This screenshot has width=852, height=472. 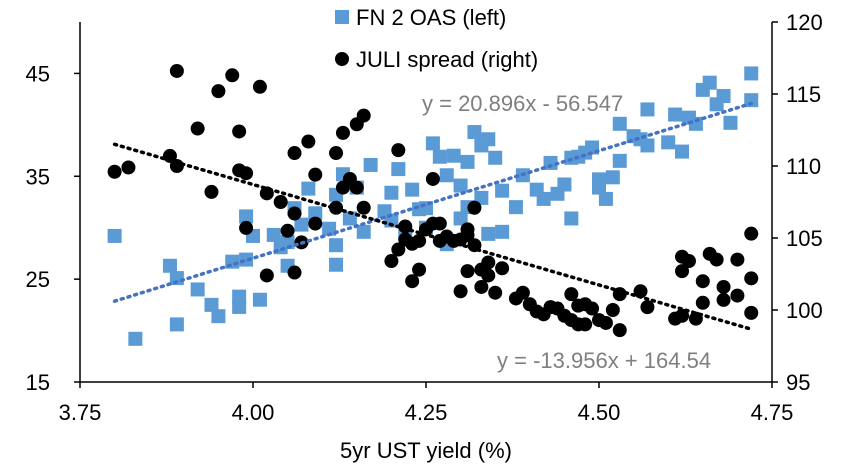 I want to click on legend: FN 2 OAS (left) JULI spread (right), so click(x=436, y=38).